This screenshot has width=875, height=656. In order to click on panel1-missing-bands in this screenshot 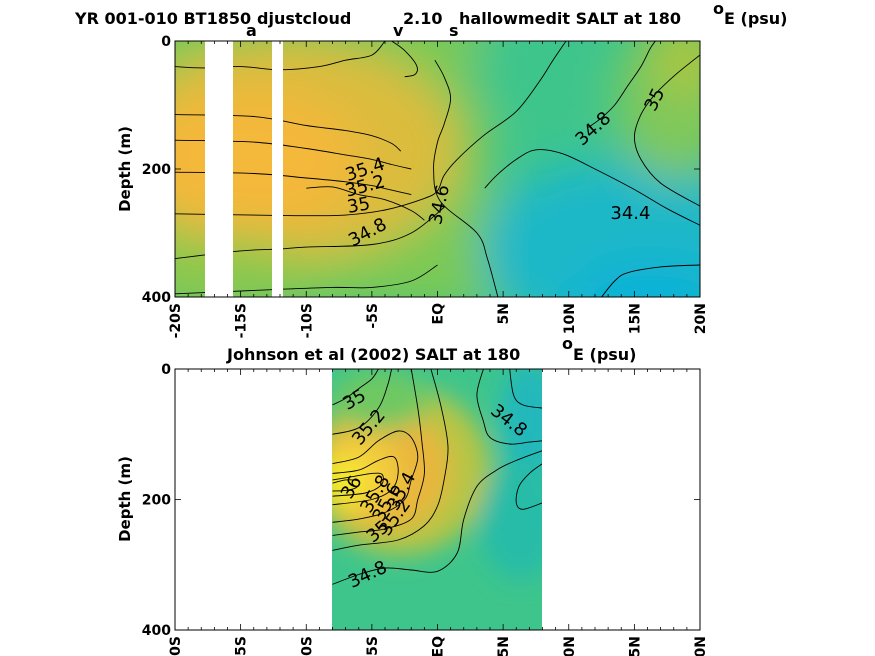, I will do `click(244, 169)`.